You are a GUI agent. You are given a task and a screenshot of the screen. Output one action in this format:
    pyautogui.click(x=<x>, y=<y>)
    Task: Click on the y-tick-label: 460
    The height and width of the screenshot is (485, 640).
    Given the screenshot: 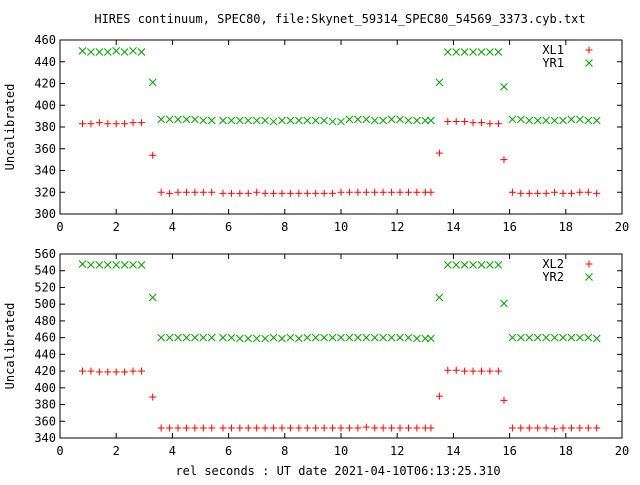 What is the action you would take?
    pyautogui.click(x=45, y=40)
    